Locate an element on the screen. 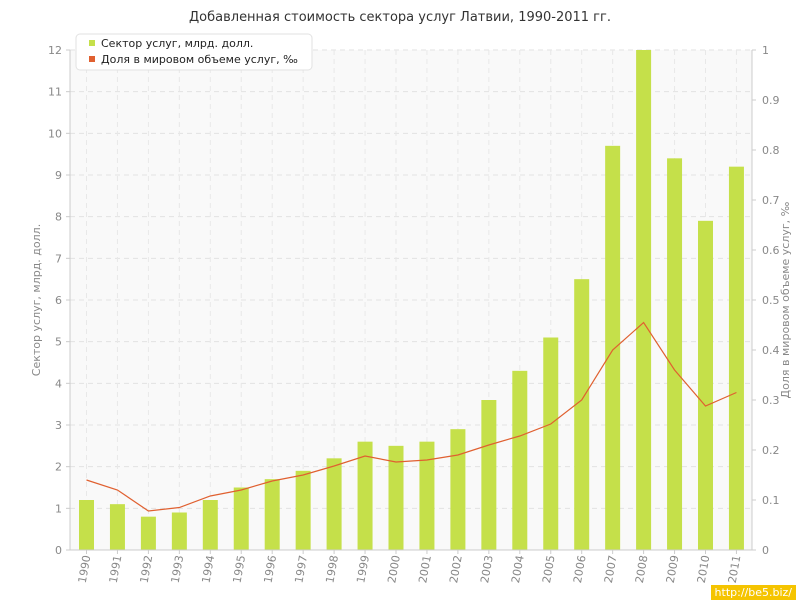 The width and height of the screenshot is (800, 600). x-tick-label: 2004 is located at coordinates (518, 569).